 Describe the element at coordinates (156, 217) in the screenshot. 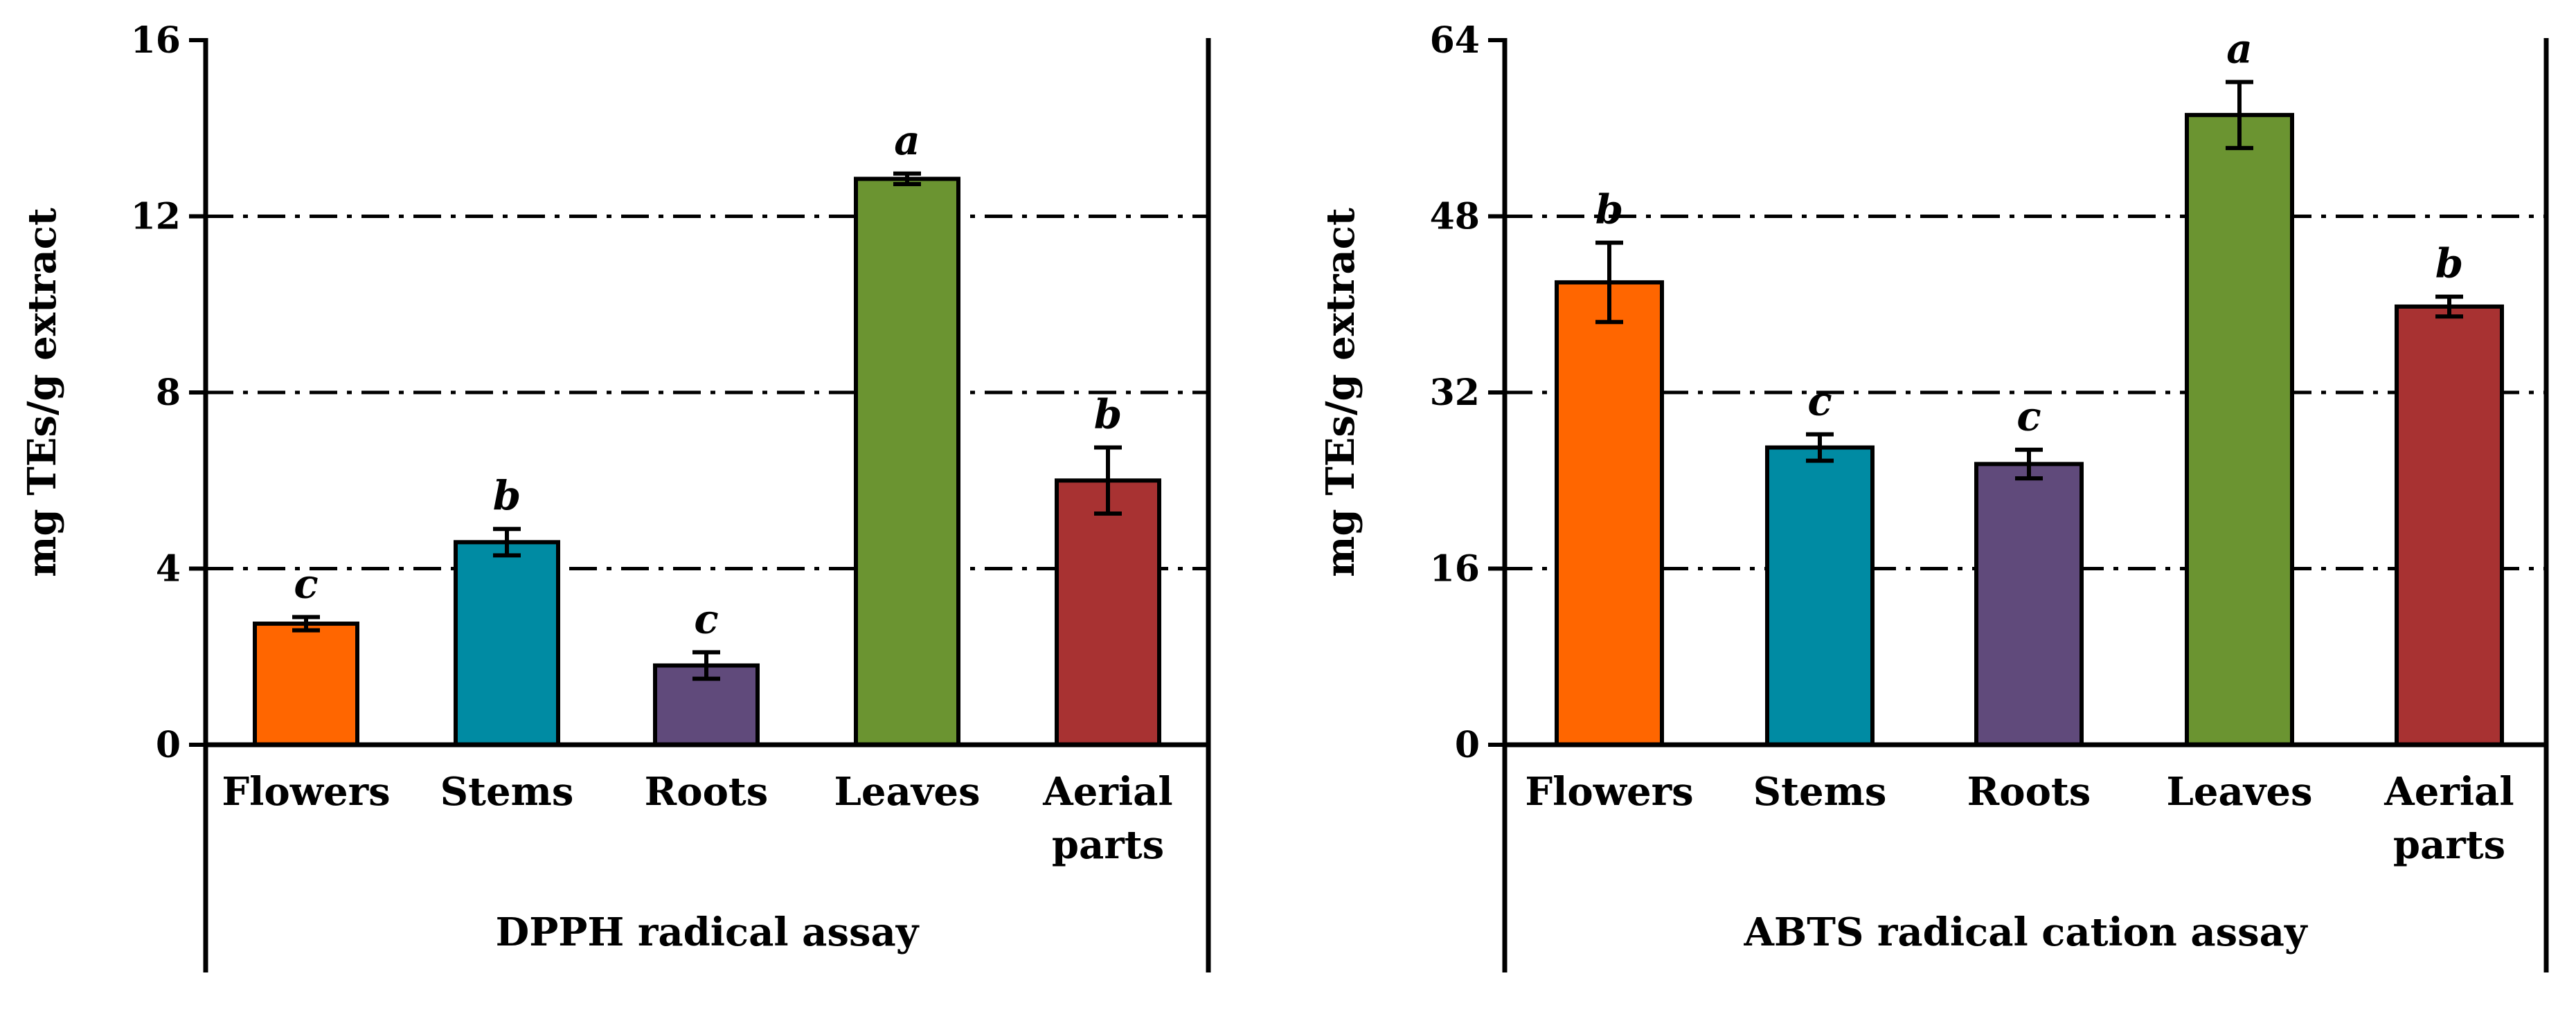

I see `y-tick-label: 12` at that location.